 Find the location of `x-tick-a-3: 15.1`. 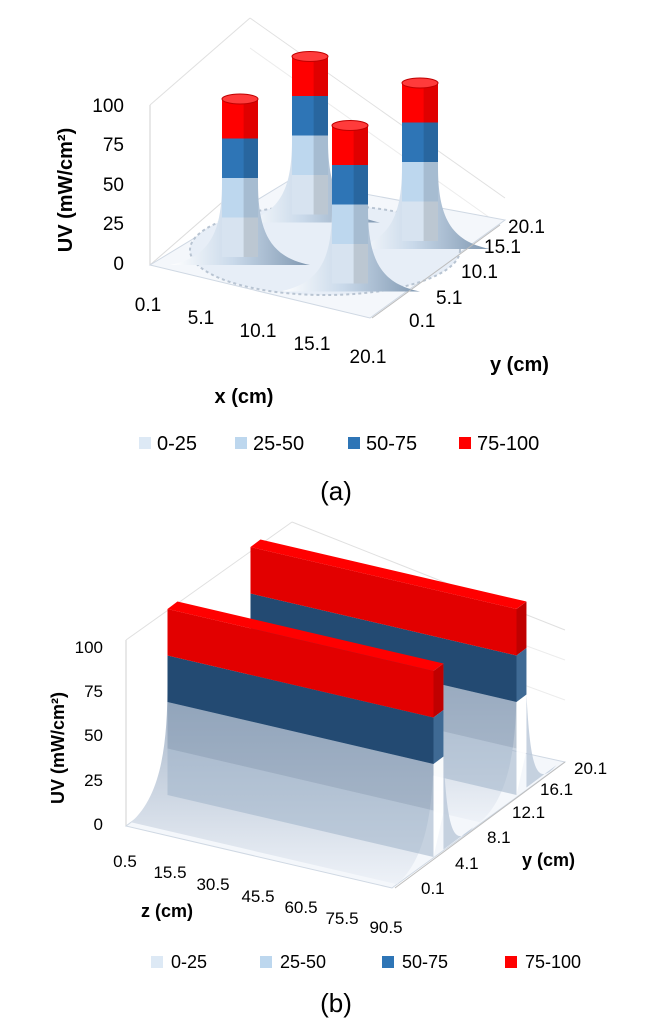

x-tick-a-3: 15.1 is located at coordinates (312, 344).